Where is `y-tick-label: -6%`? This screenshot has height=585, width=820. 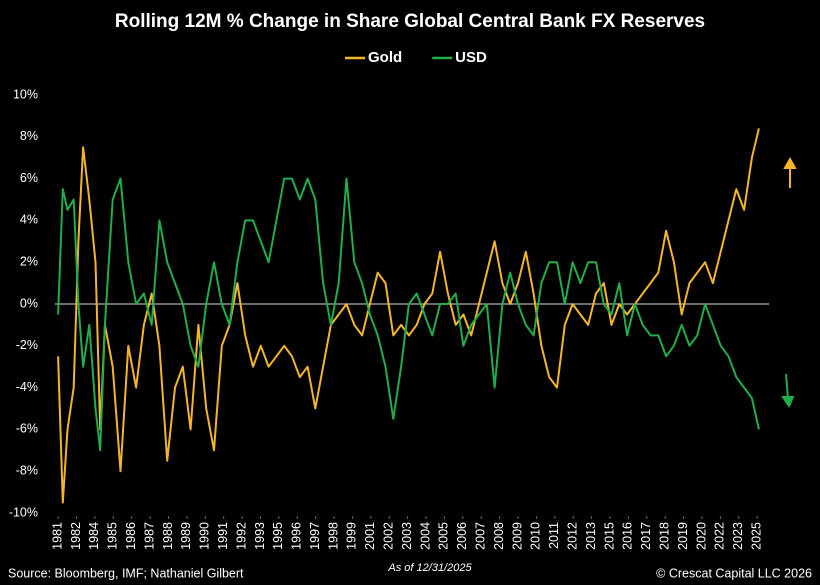
y-tick-label: -6% is located at coordinates (27, 429).